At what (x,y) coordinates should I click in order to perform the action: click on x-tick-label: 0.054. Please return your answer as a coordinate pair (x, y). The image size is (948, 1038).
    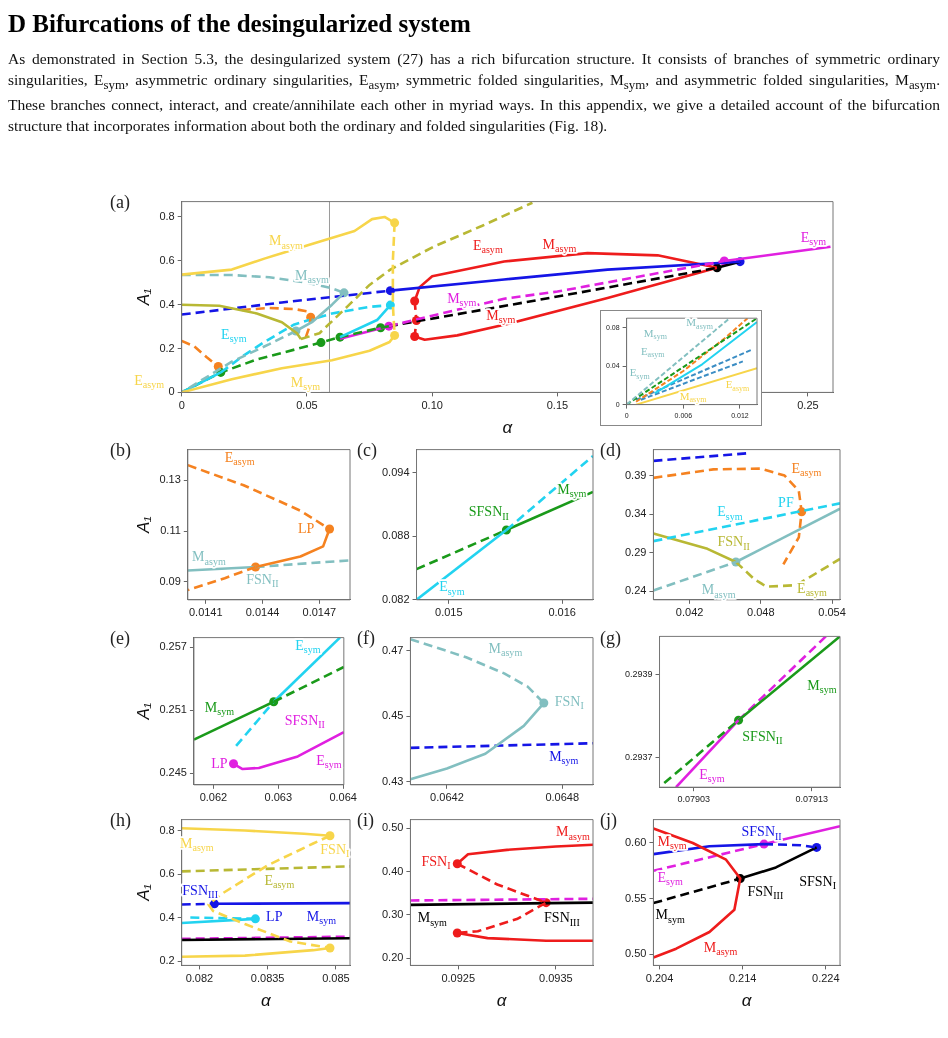
    Looking at the image, I should click on (832, 612).